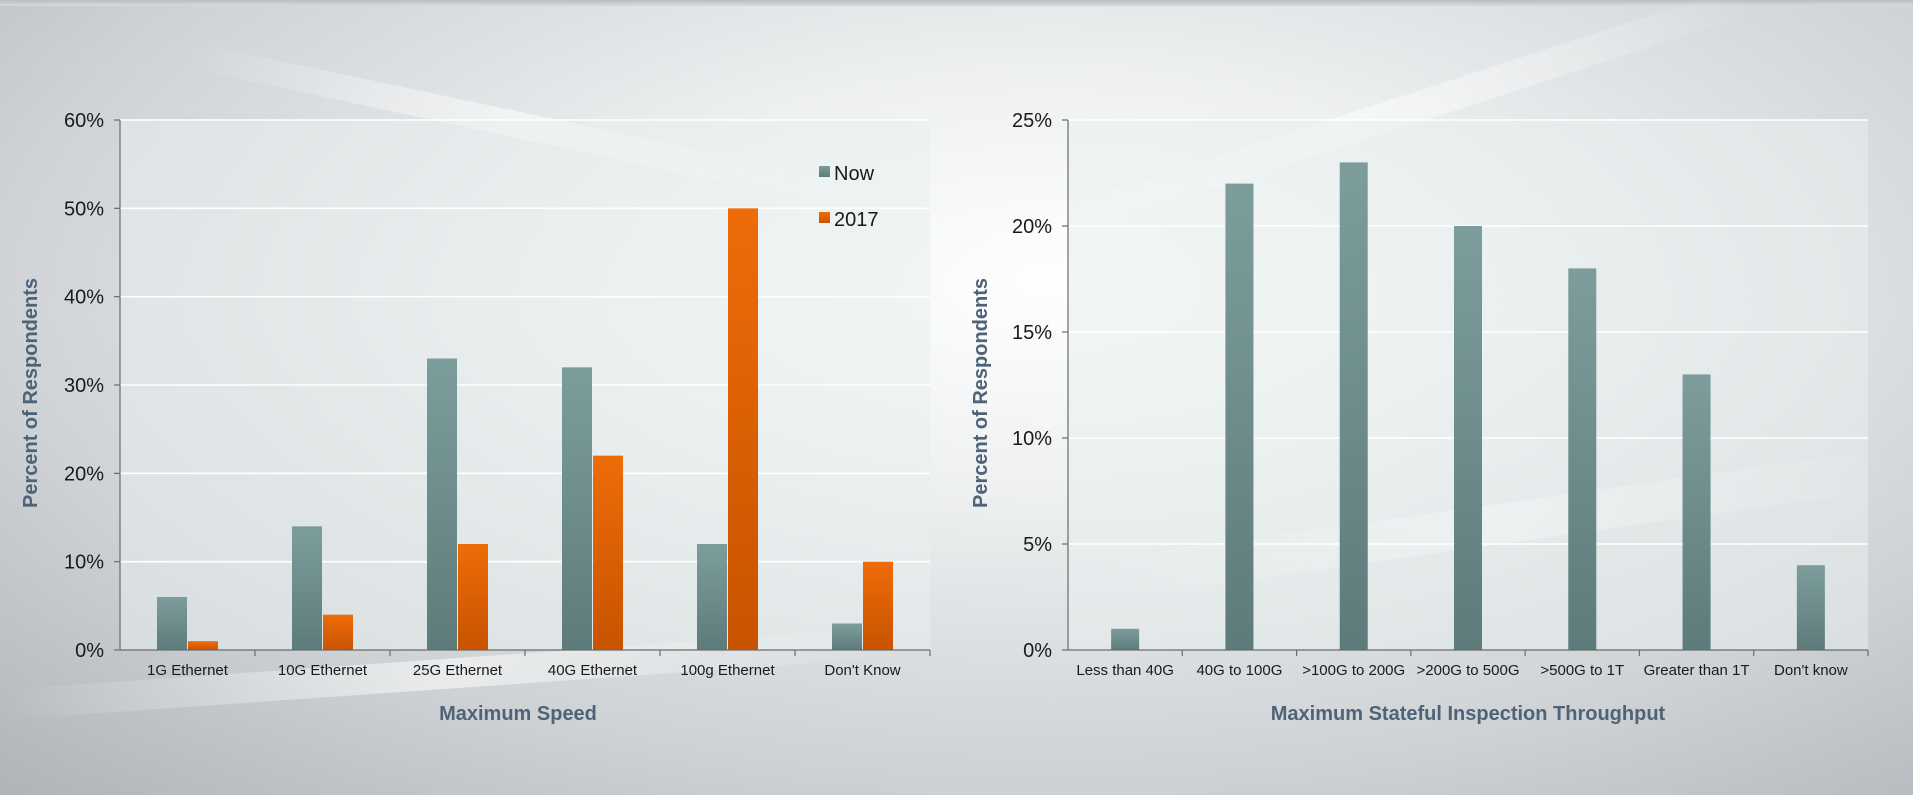 This screenshot has width=1913, height=795. Describe the element at coordinates (862, 670) in the screenshot. I see `x-tick-label: Don't Know` at that location.